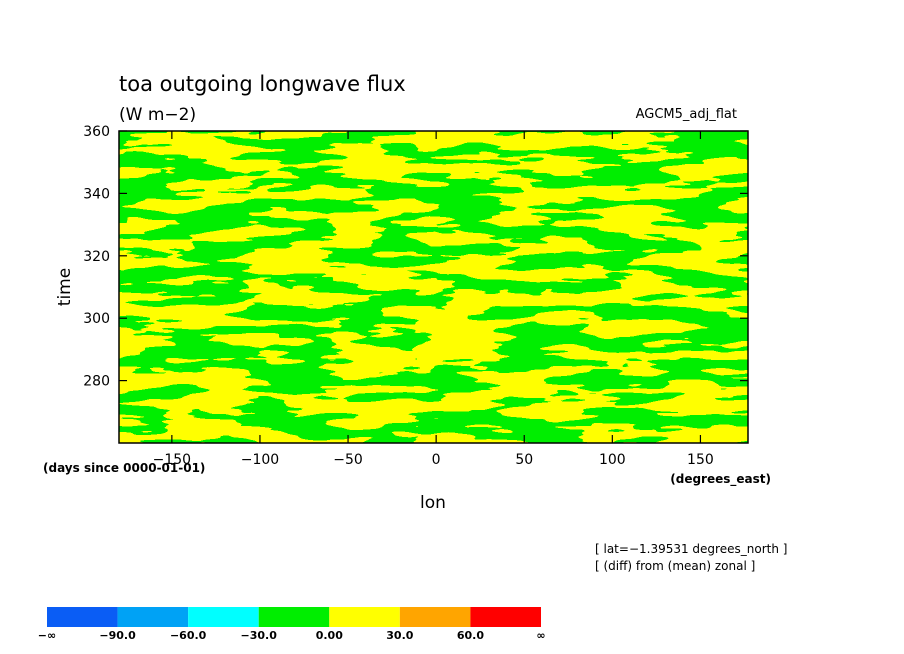  What do you see at coordinates (348, 460) in the screenshot?
I see `x-tick-label: −50` at bounding box center [348, 460].